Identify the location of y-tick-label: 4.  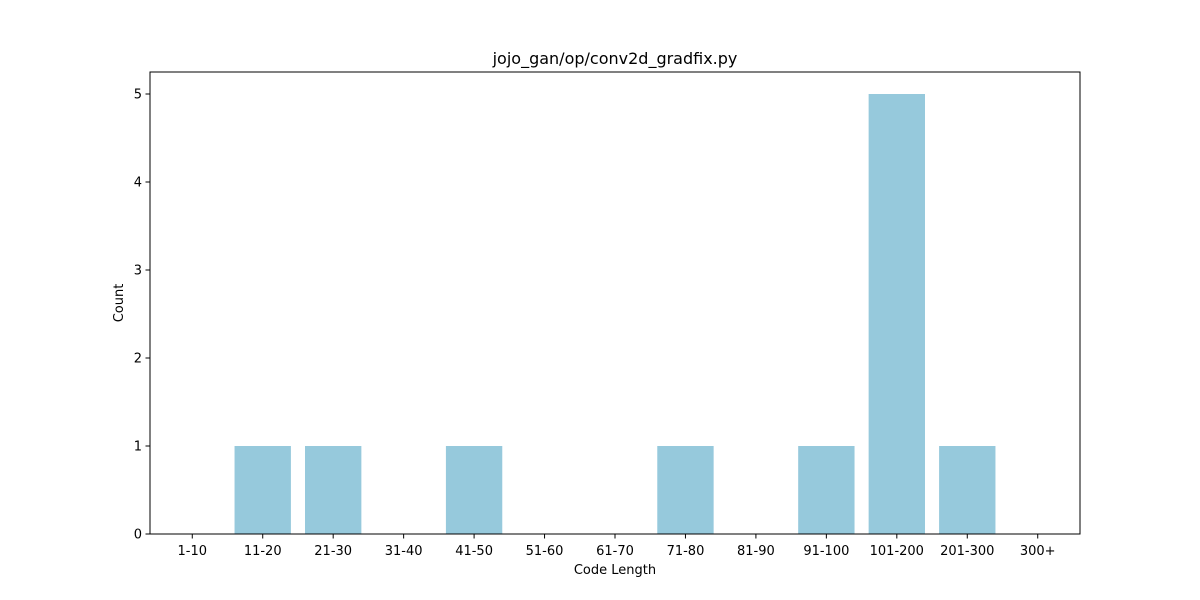
(138, 183).